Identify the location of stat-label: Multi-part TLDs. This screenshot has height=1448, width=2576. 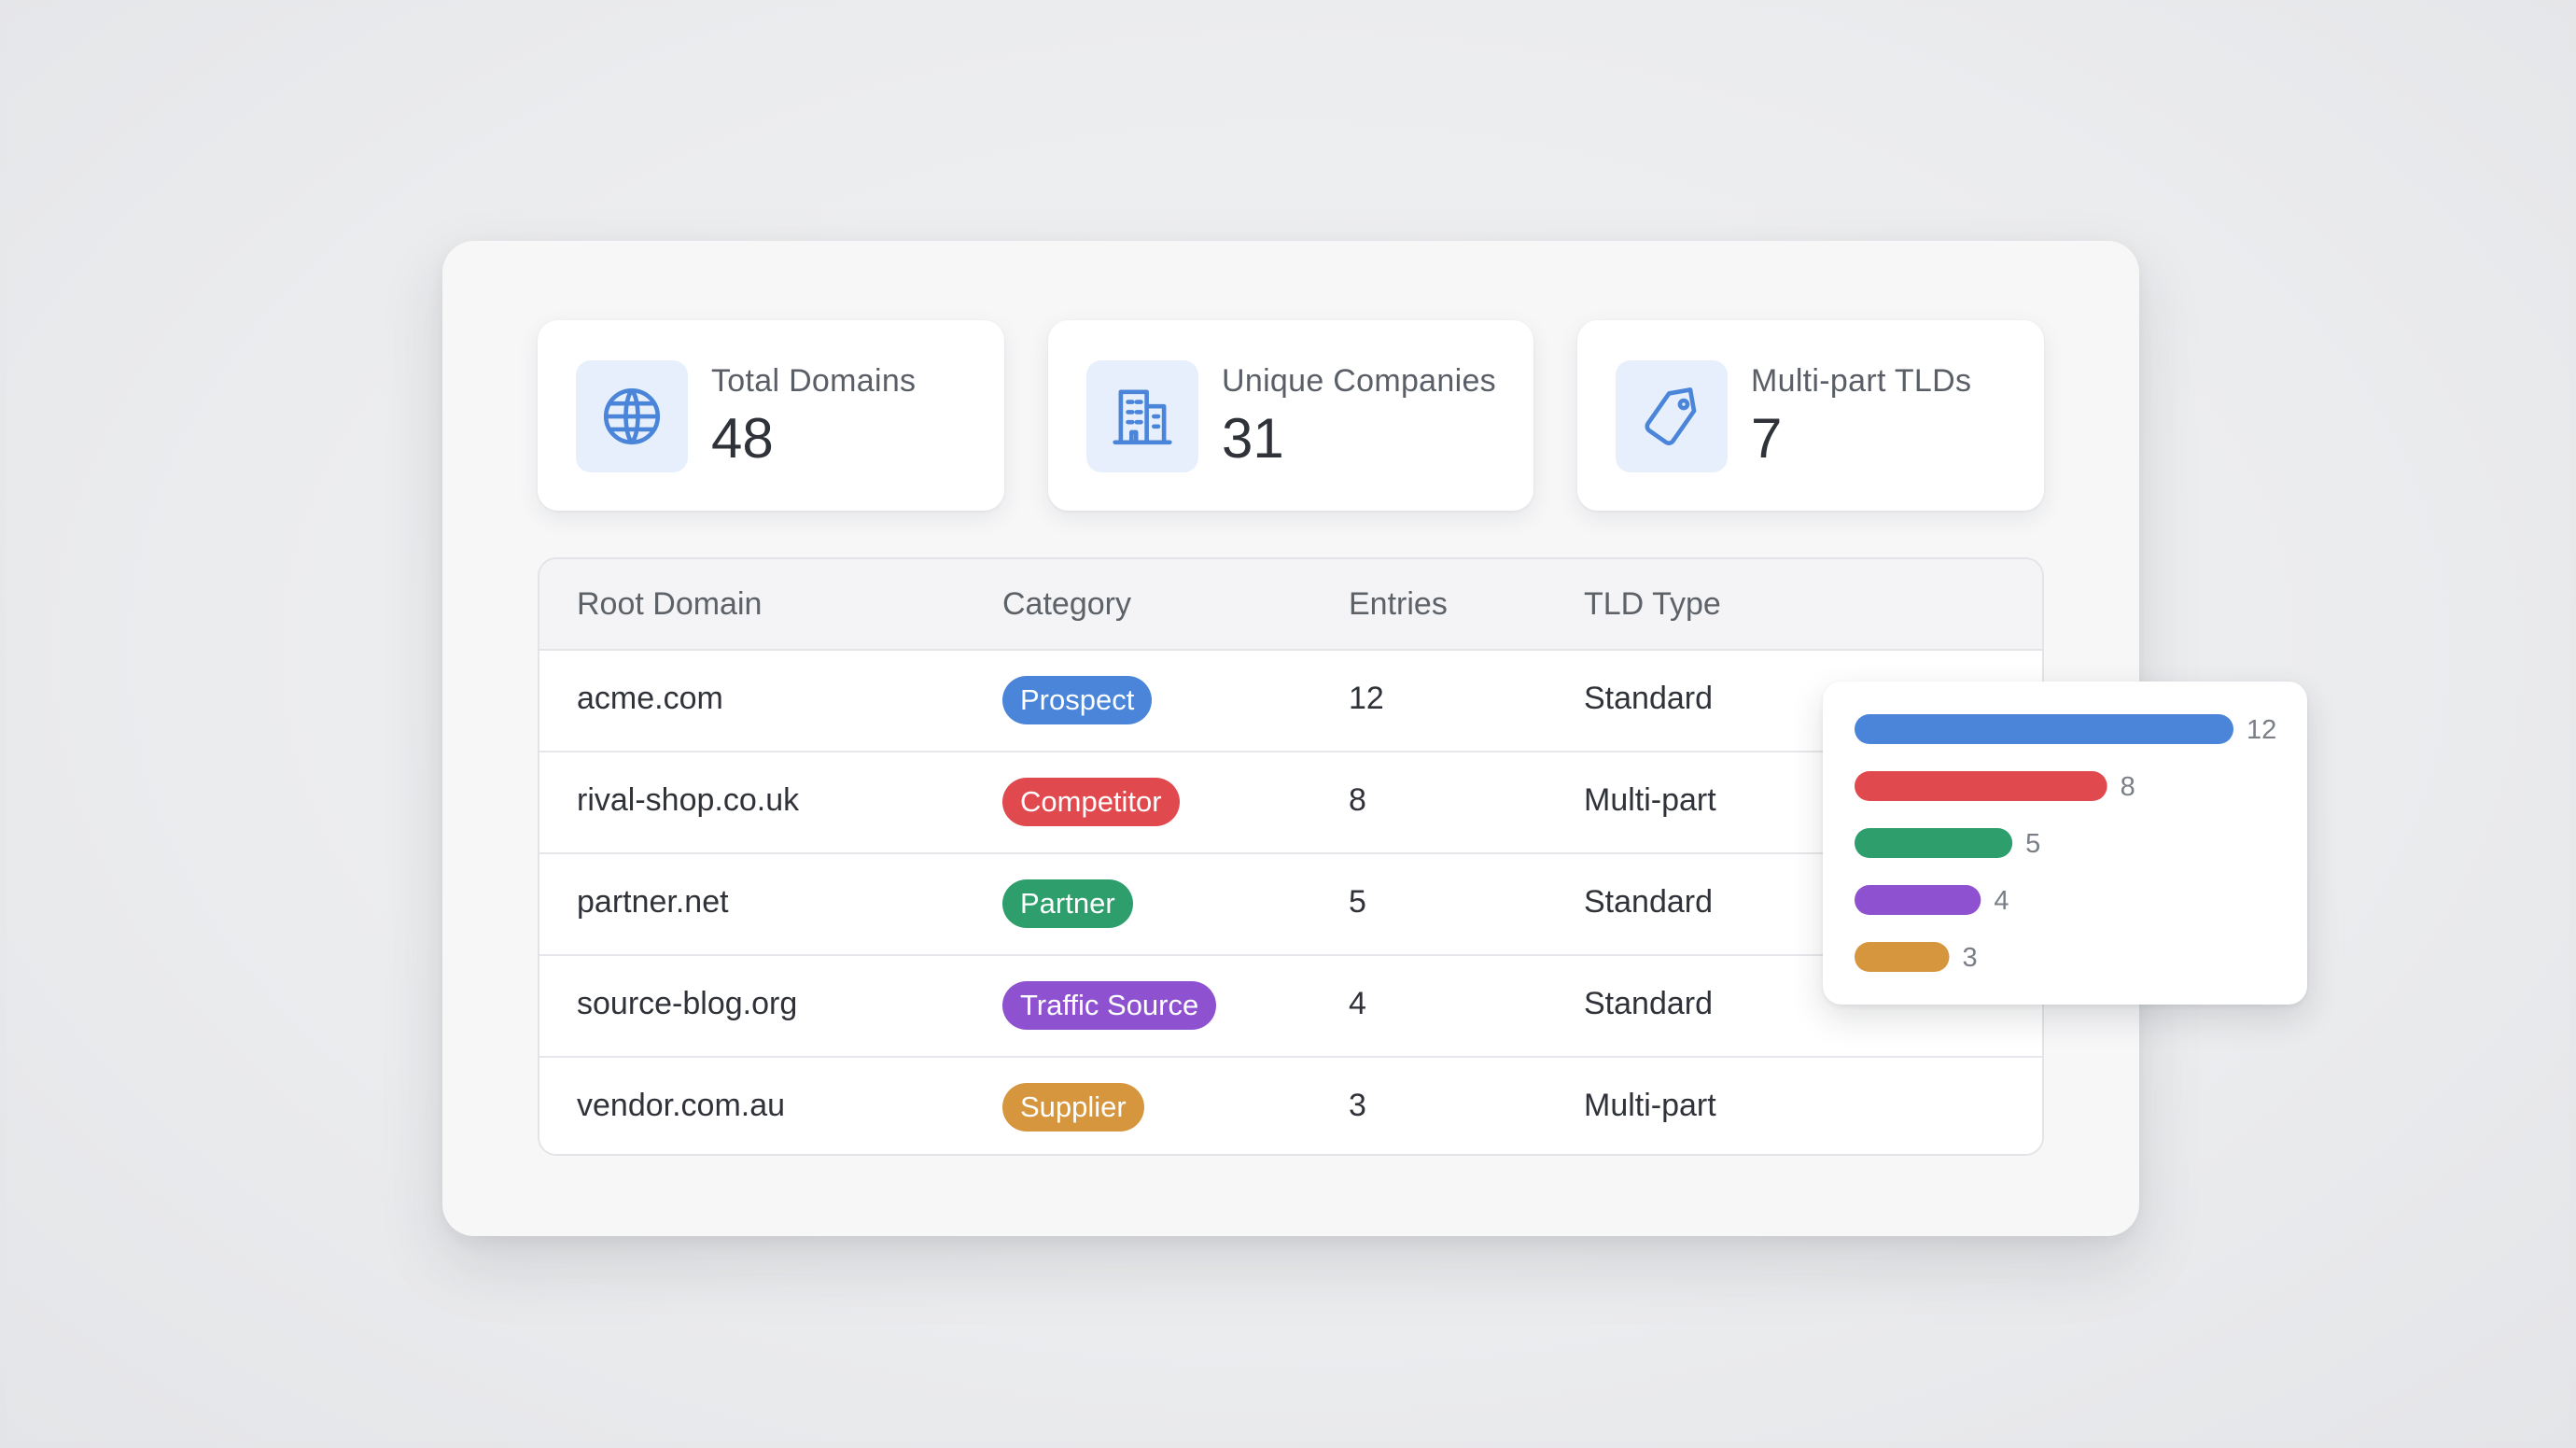
(1861, 381).